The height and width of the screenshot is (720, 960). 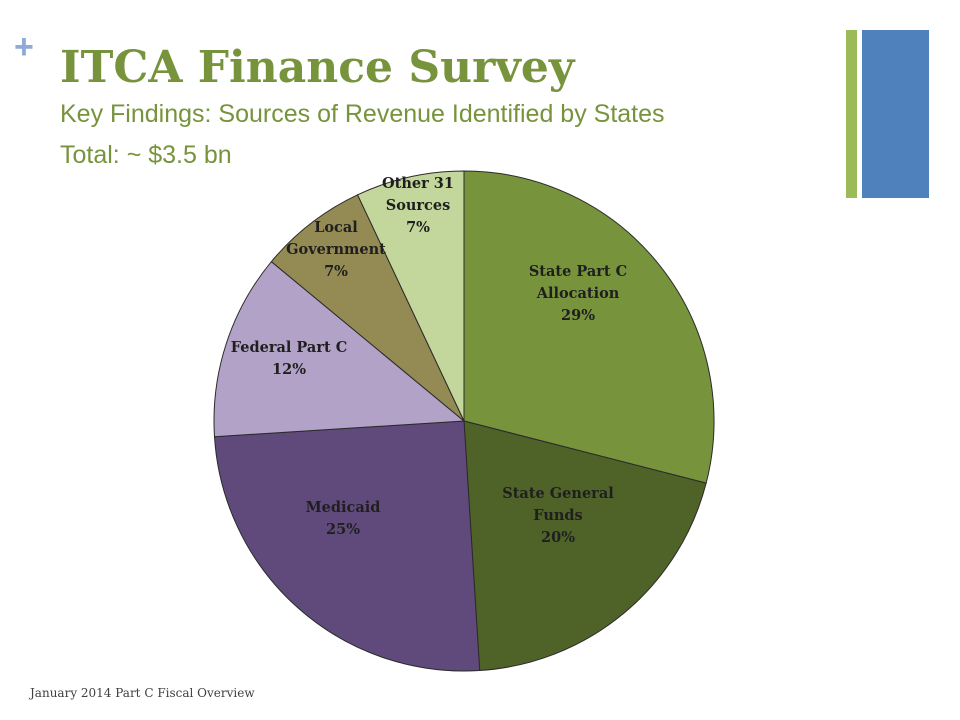 I want to click on slide-title: ITCA Finance Survey, so click(x=317, y=67).